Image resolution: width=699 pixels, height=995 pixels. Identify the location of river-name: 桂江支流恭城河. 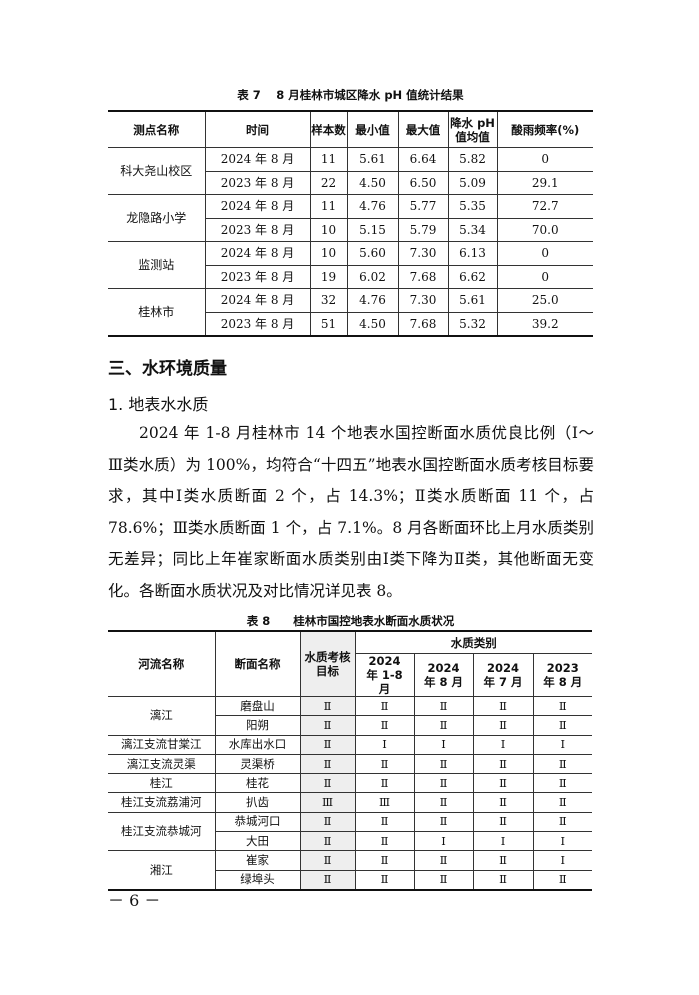
(162, 831).